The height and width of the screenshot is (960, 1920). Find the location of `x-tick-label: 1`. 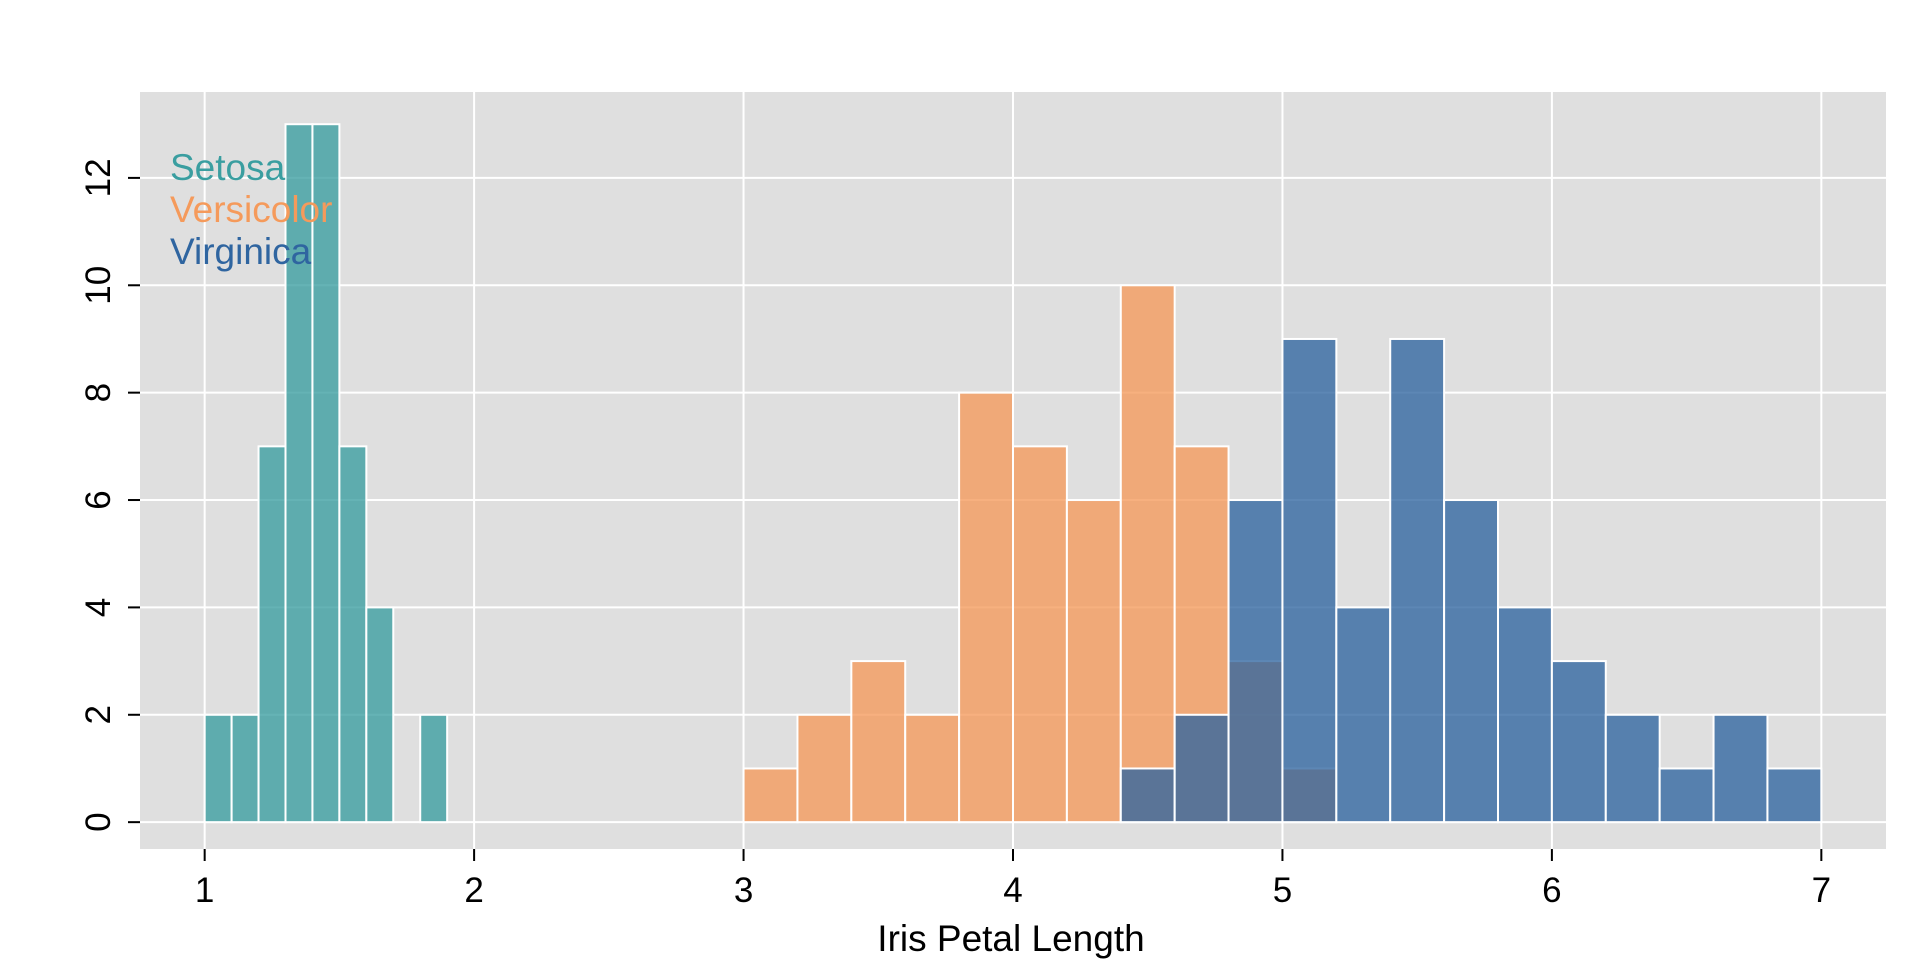

x-tick-label: 1 is located at coordinates (204, 890).